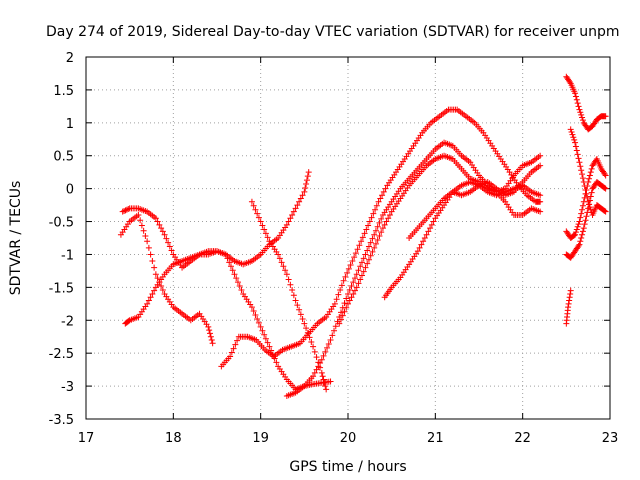  I want to click on series-track-g, so click(440, 239).